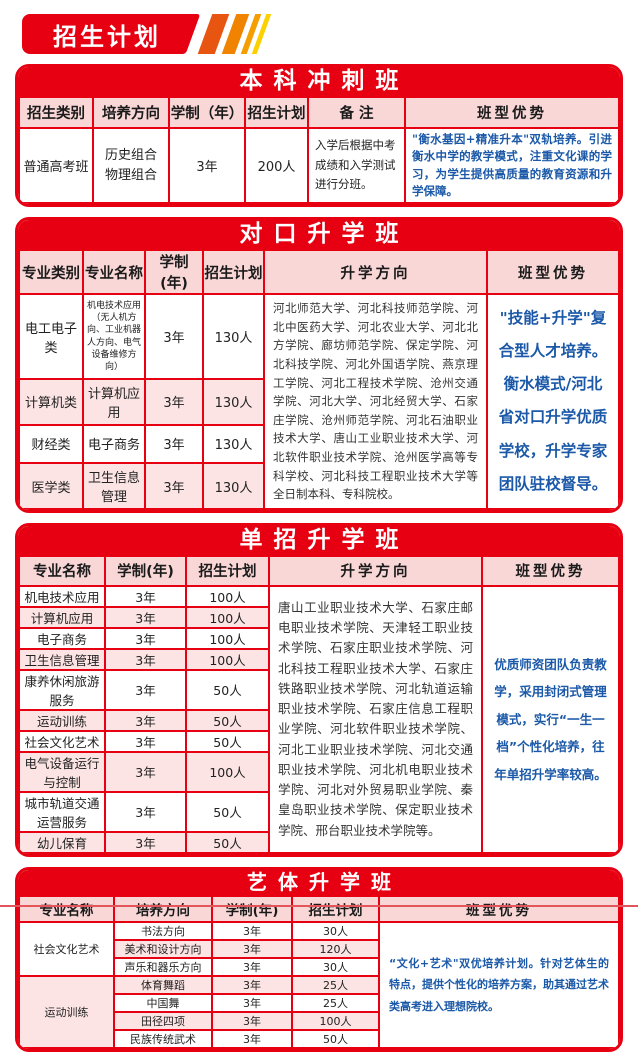 This screenshot has height=1052, width=638. What do you see at coordinates (62, 689) in the screenshot?
I see `cell-major: 康养休闲旅游服务` at bounding box center [62, 689].